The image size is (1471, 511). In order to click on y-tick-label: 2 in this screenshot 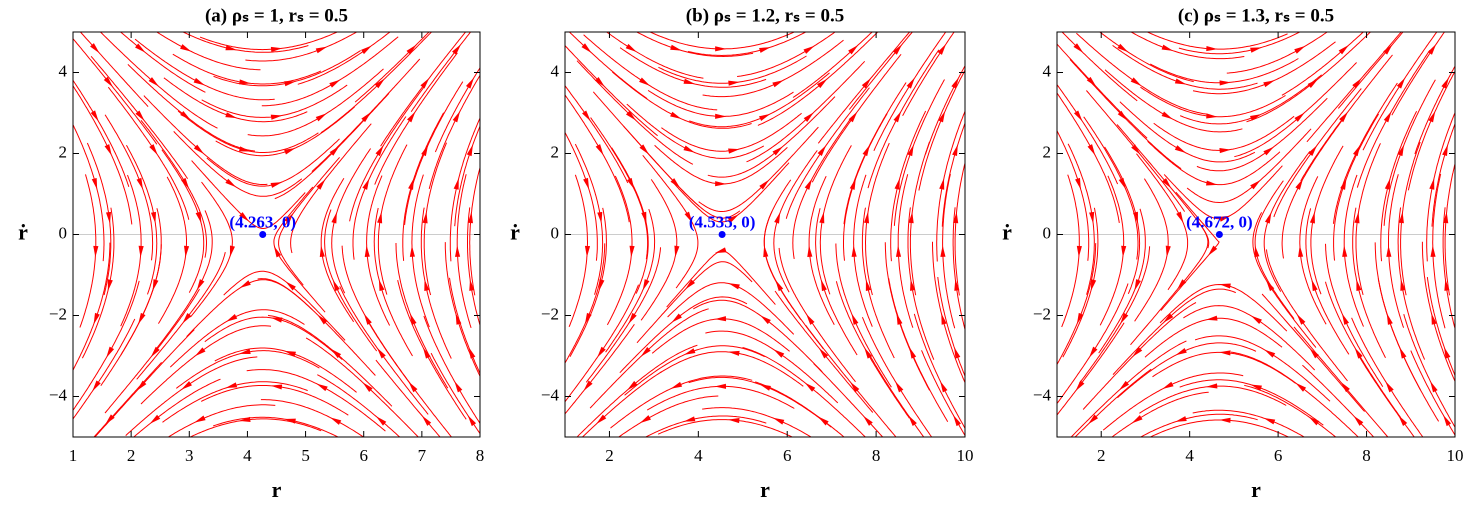, I will do `click(1047, 151)`.